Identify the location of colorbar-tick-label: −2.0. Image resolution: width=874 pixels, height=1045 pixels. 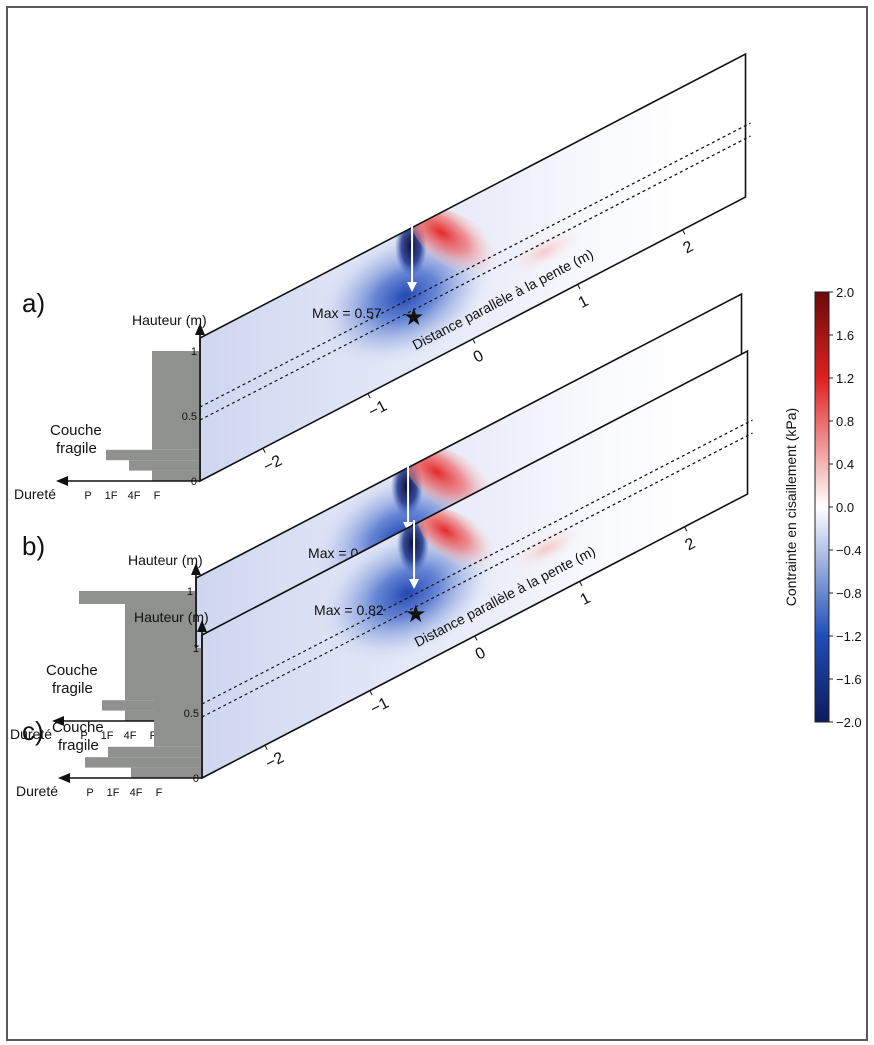
(849, 722).